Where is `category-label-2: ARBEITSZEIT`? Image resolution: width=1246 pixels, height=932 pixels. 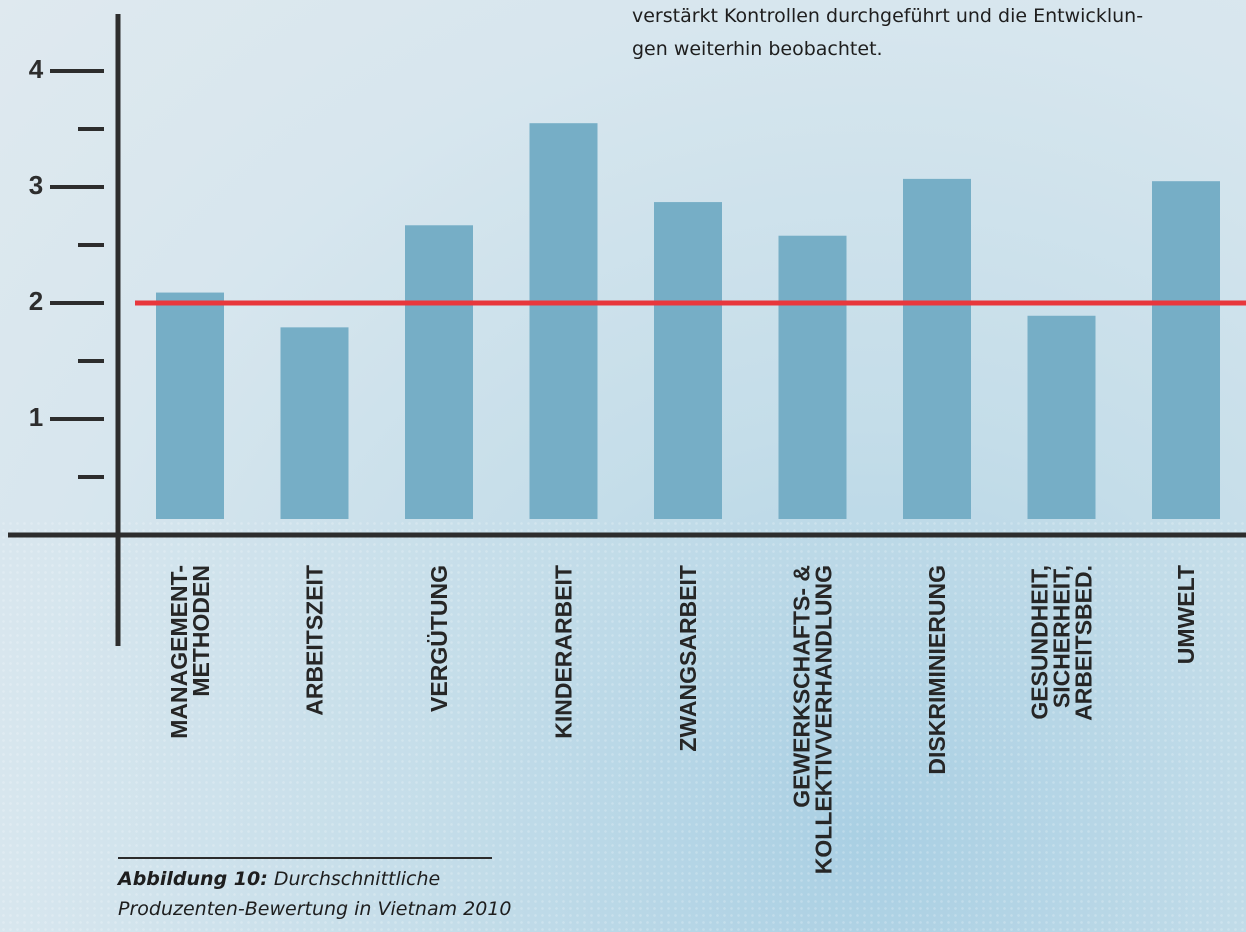 category-label-2: ARBEITSZEIT is located at coordinates (315, 640).